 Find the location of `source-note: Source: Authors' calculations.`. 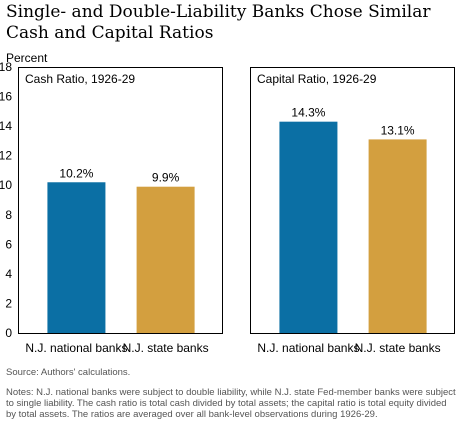

source-note: Source: Authors' calculations. is located at coordinates (68, 372).